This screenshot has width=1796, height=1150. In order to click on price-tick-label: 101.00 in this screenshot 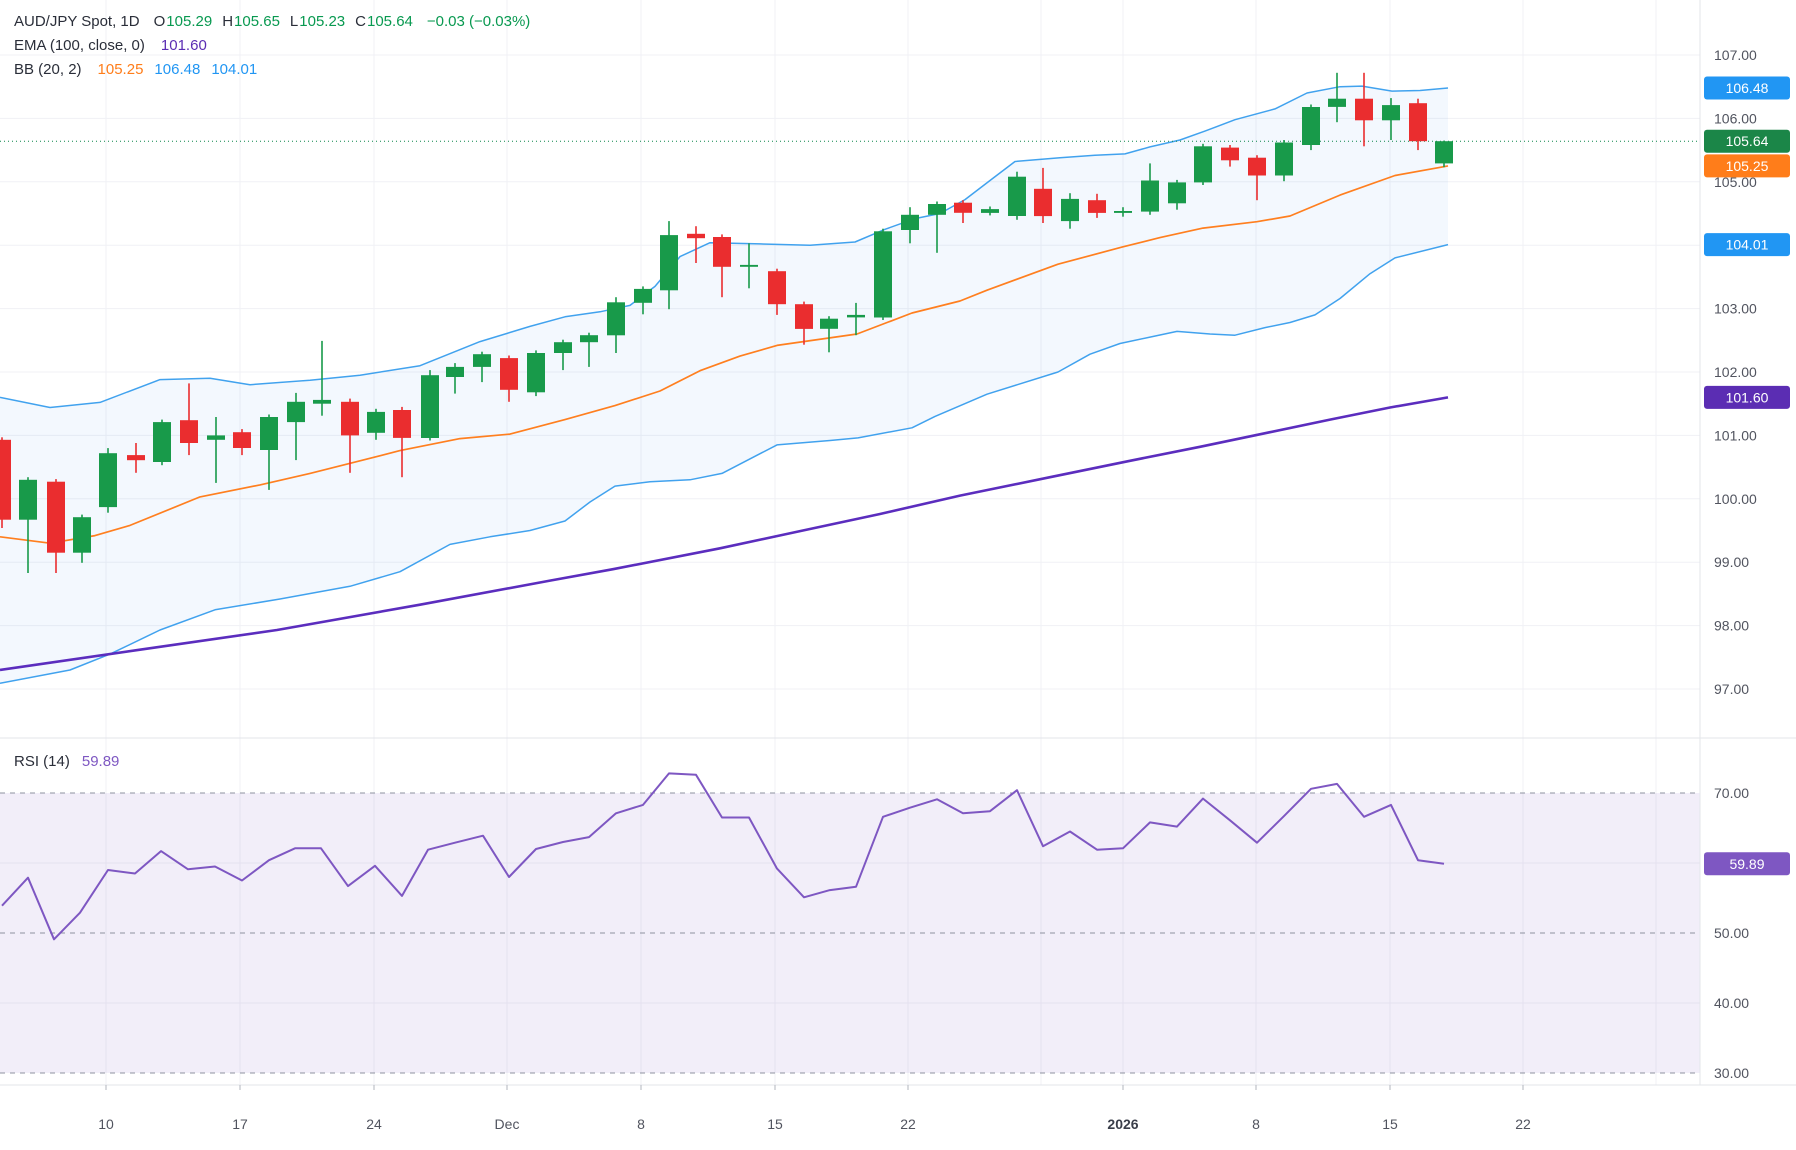, I will do `click(1735, 435)`.